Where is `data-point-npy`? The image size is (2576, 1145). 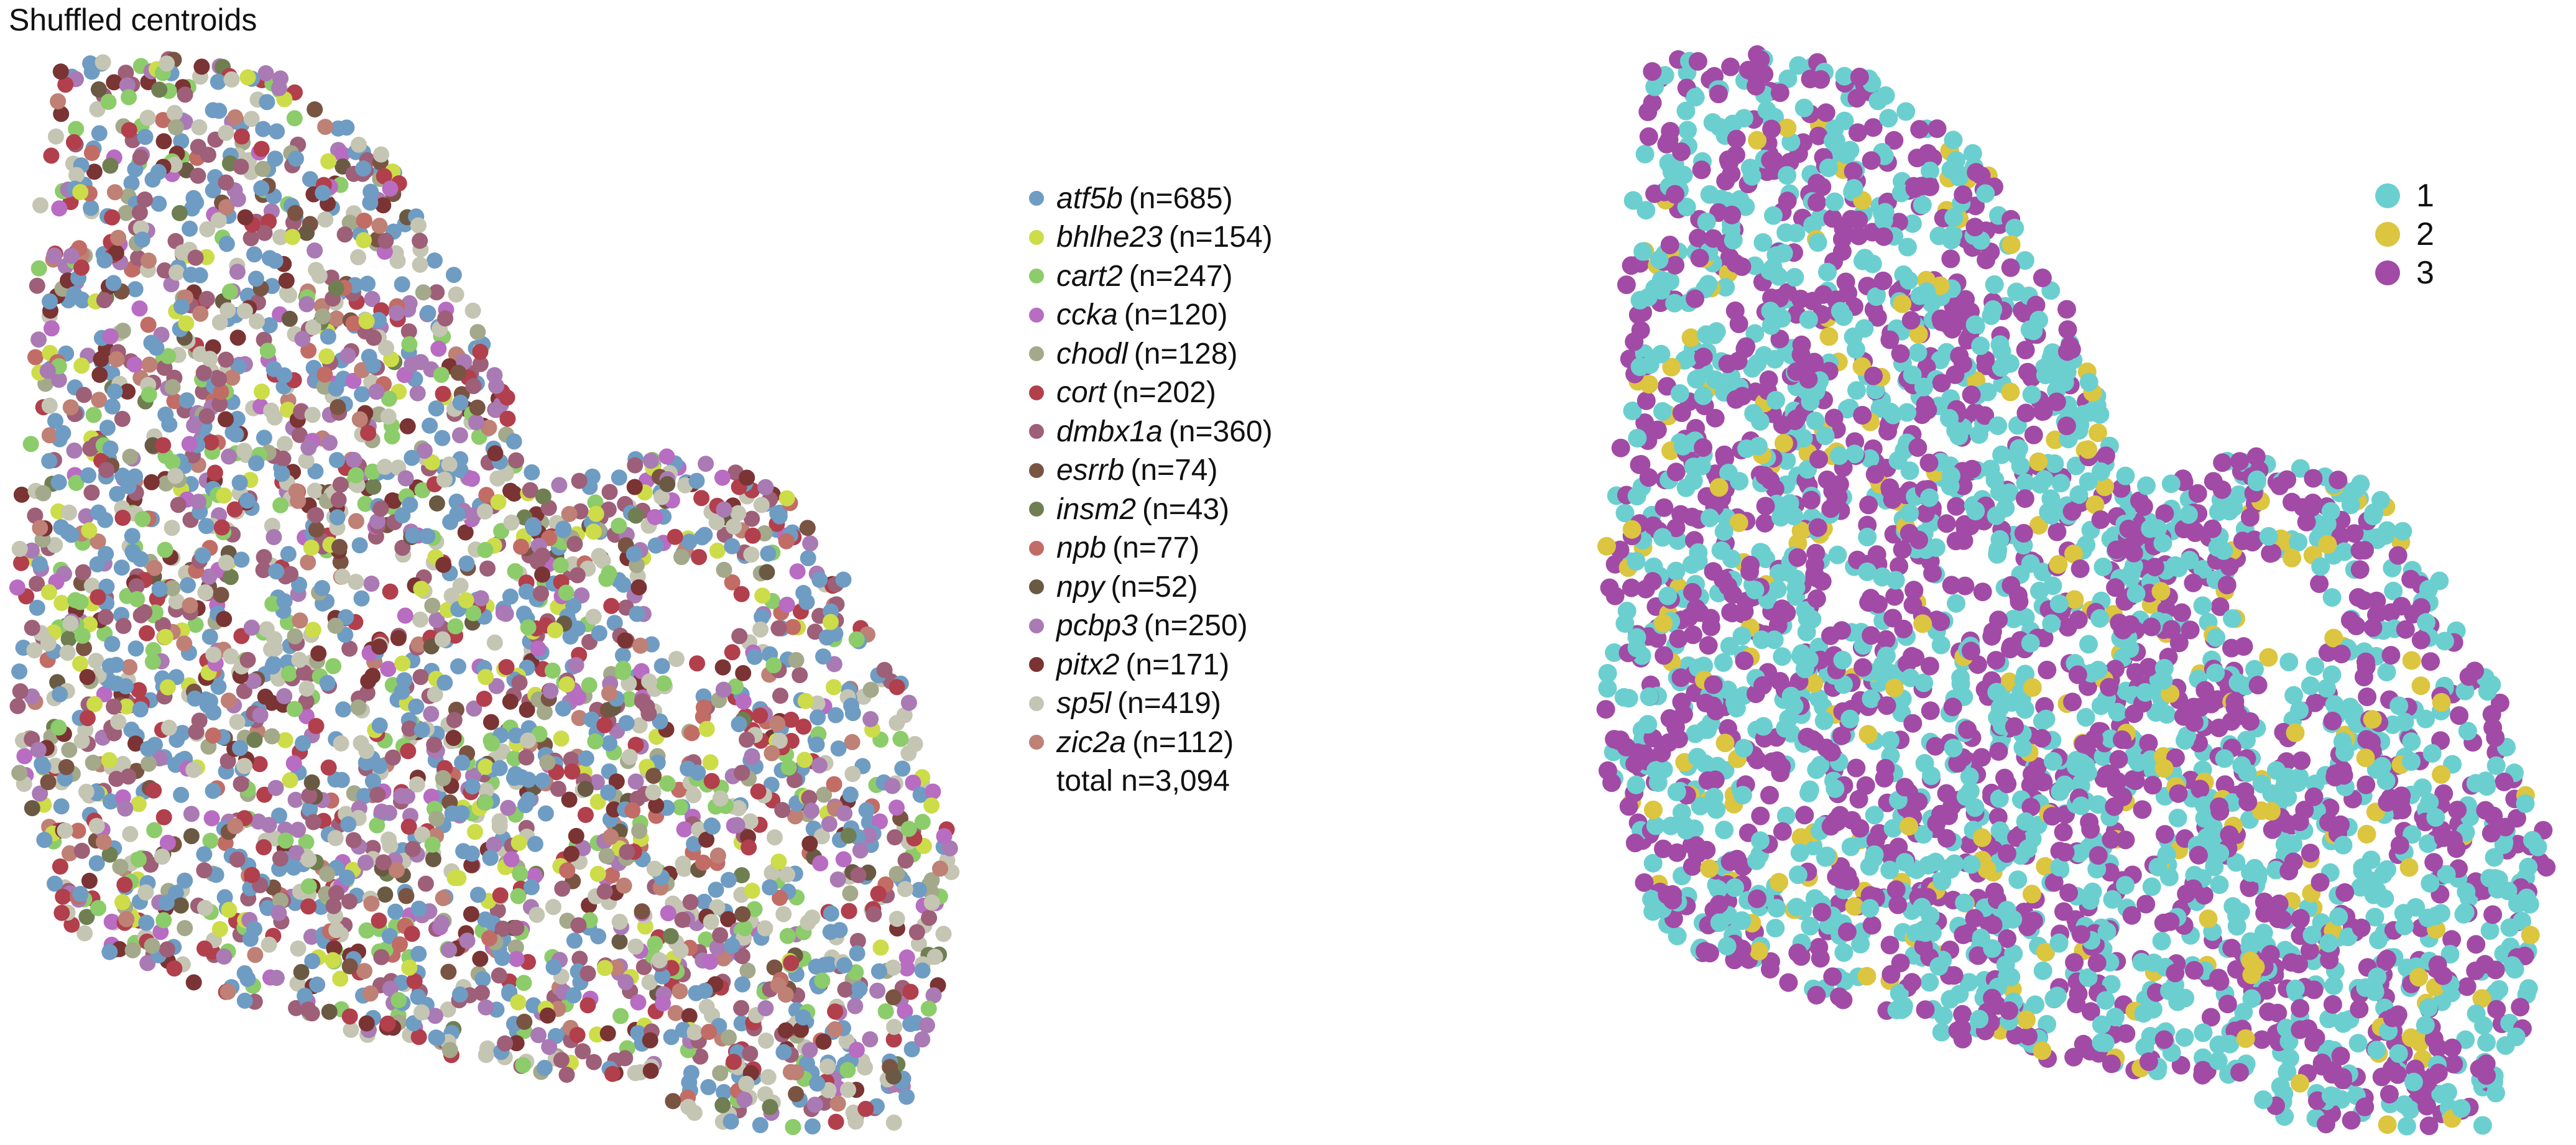 data-point-npy is located at coordinates (180, 906).